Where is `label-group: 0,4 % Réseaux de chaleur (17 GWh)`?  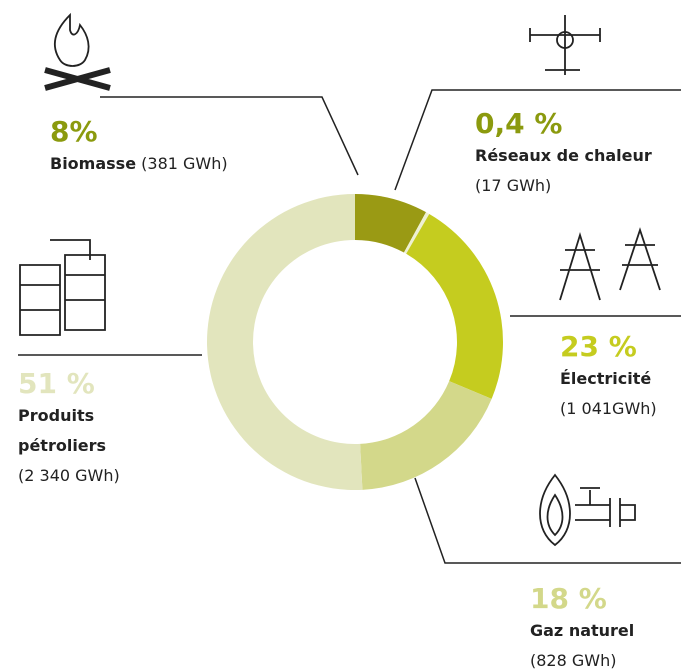
label-group: 0,4 % Réseaux de chaleur (17 GWh) is located at coordinates (578, 154).